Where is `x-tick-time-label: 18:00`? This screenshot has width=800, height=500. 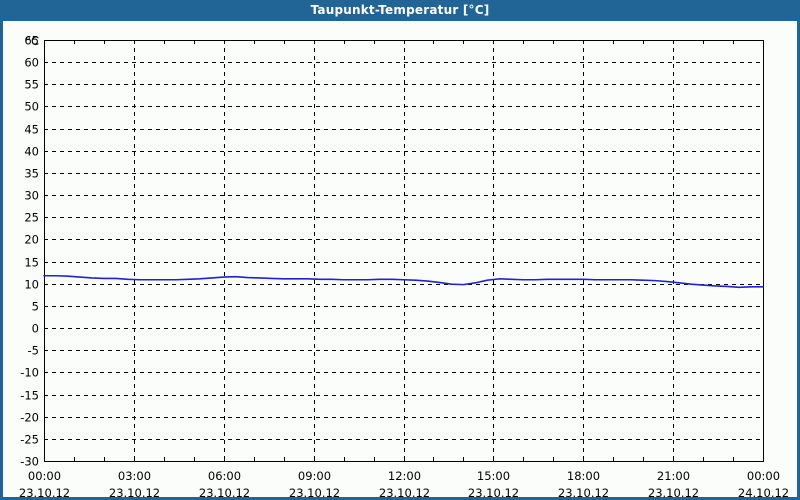 x-tick-time-label: 18:00 is located at coordinates (583, 476).